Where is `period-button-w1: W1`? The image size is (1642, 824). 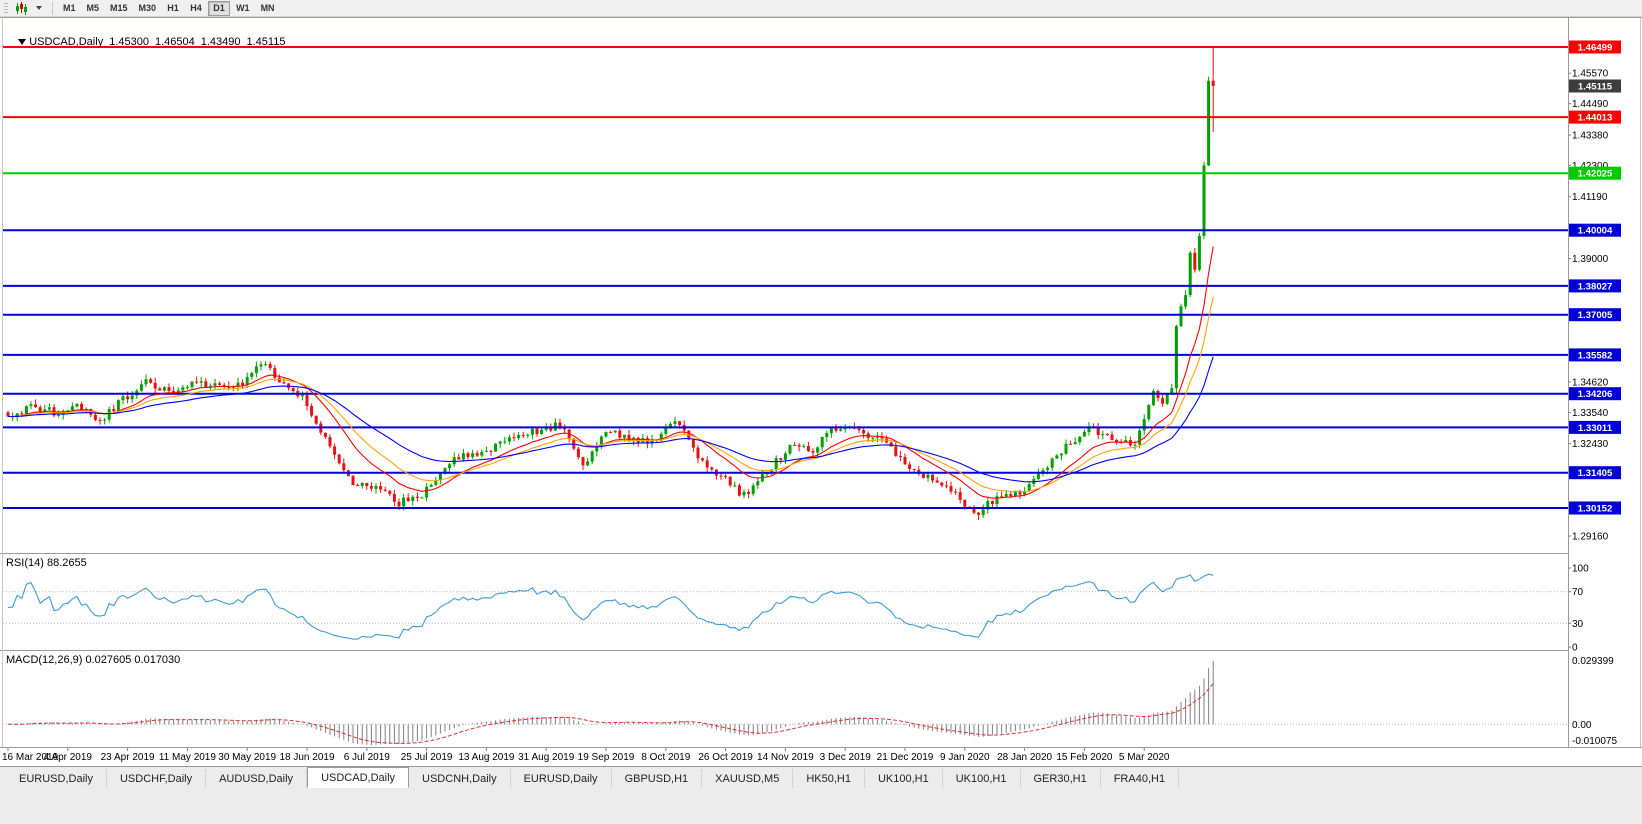 period-button-w1: W1 is located at coordinates (243, 8).